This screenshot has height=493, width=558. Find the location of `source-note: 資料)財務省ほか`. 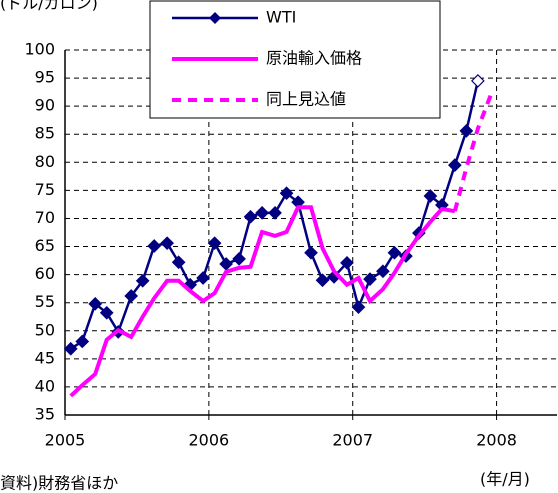

source-note: 資料)財務省ほか is located at coordinates (59, 483).